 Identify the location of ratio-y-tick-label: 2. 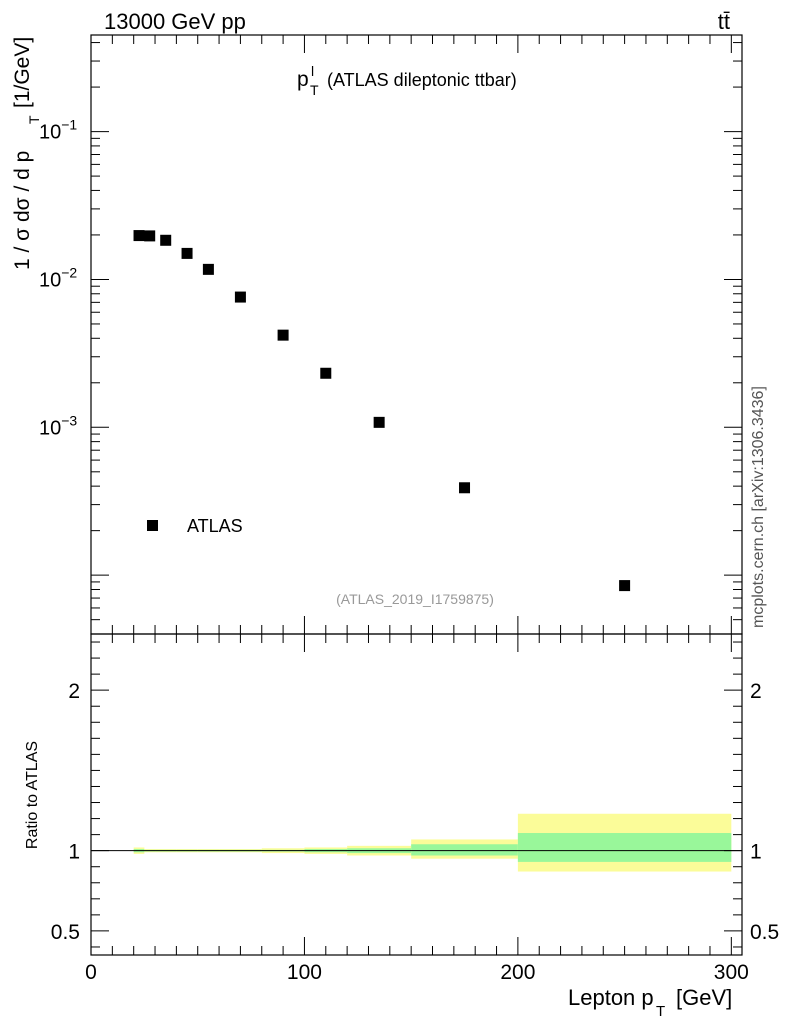
(74, 691).